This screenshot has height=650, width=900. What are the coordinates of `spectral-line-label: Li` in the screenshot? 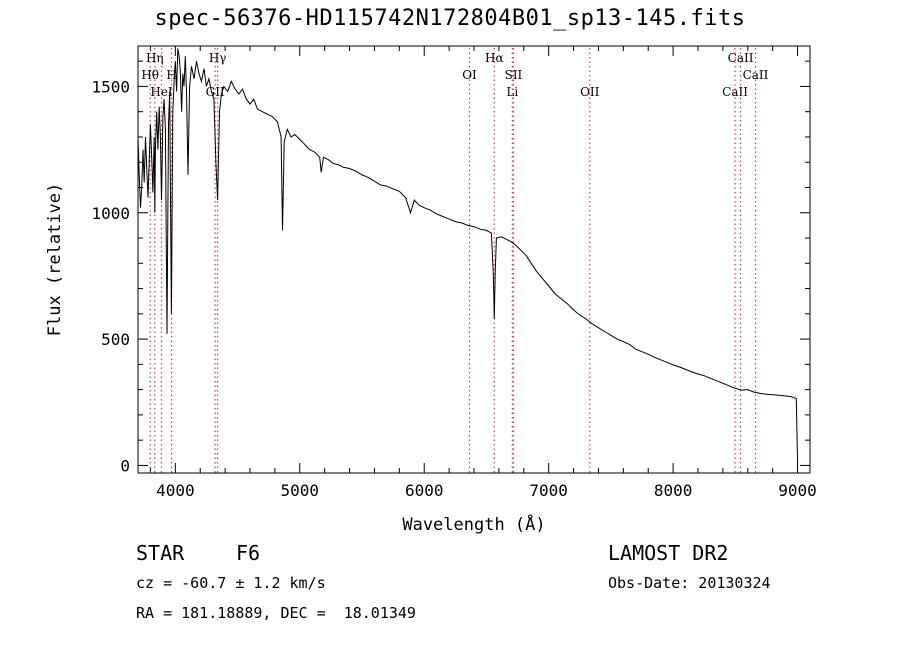 It's located at (512, 92).